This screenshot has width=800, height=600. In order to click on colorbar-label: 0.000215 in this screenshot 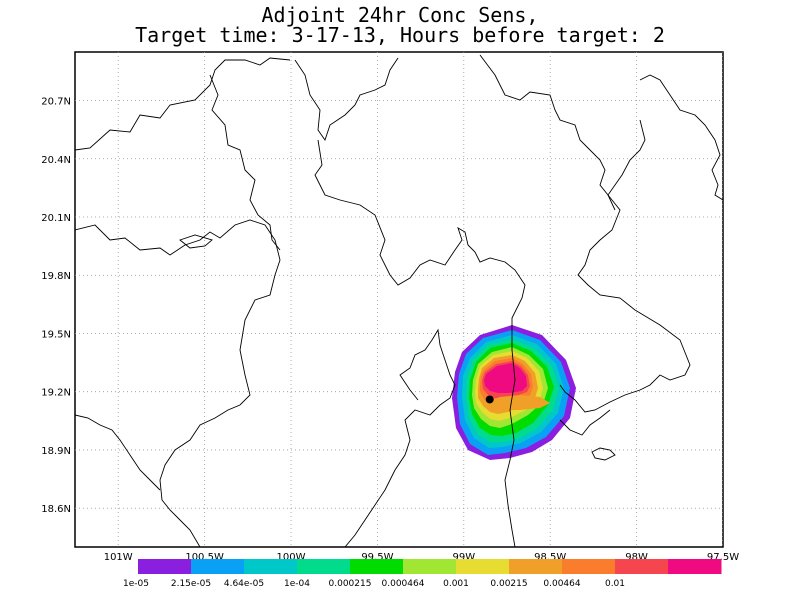, I will do `click(350, 584)`.